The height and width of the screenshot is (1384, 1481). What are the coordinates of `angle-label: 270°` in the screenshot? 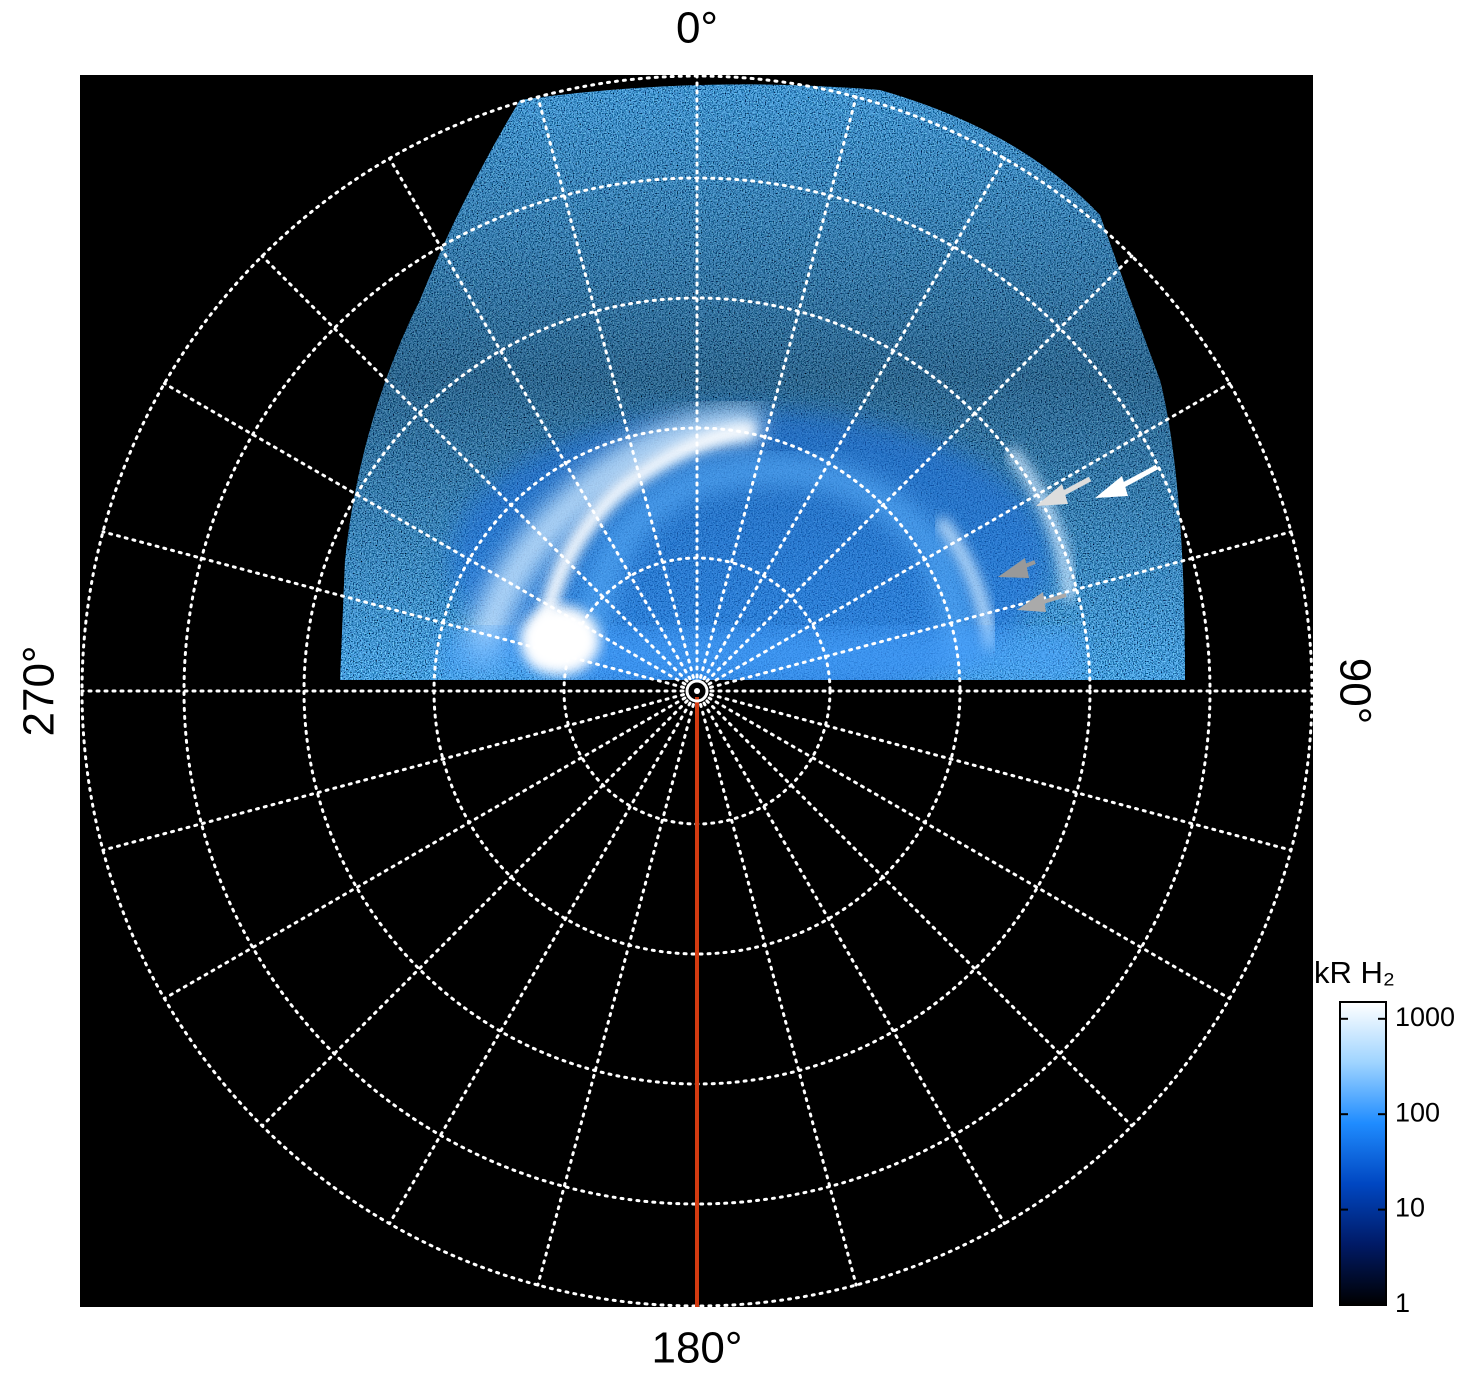 It's located at (39, 690).